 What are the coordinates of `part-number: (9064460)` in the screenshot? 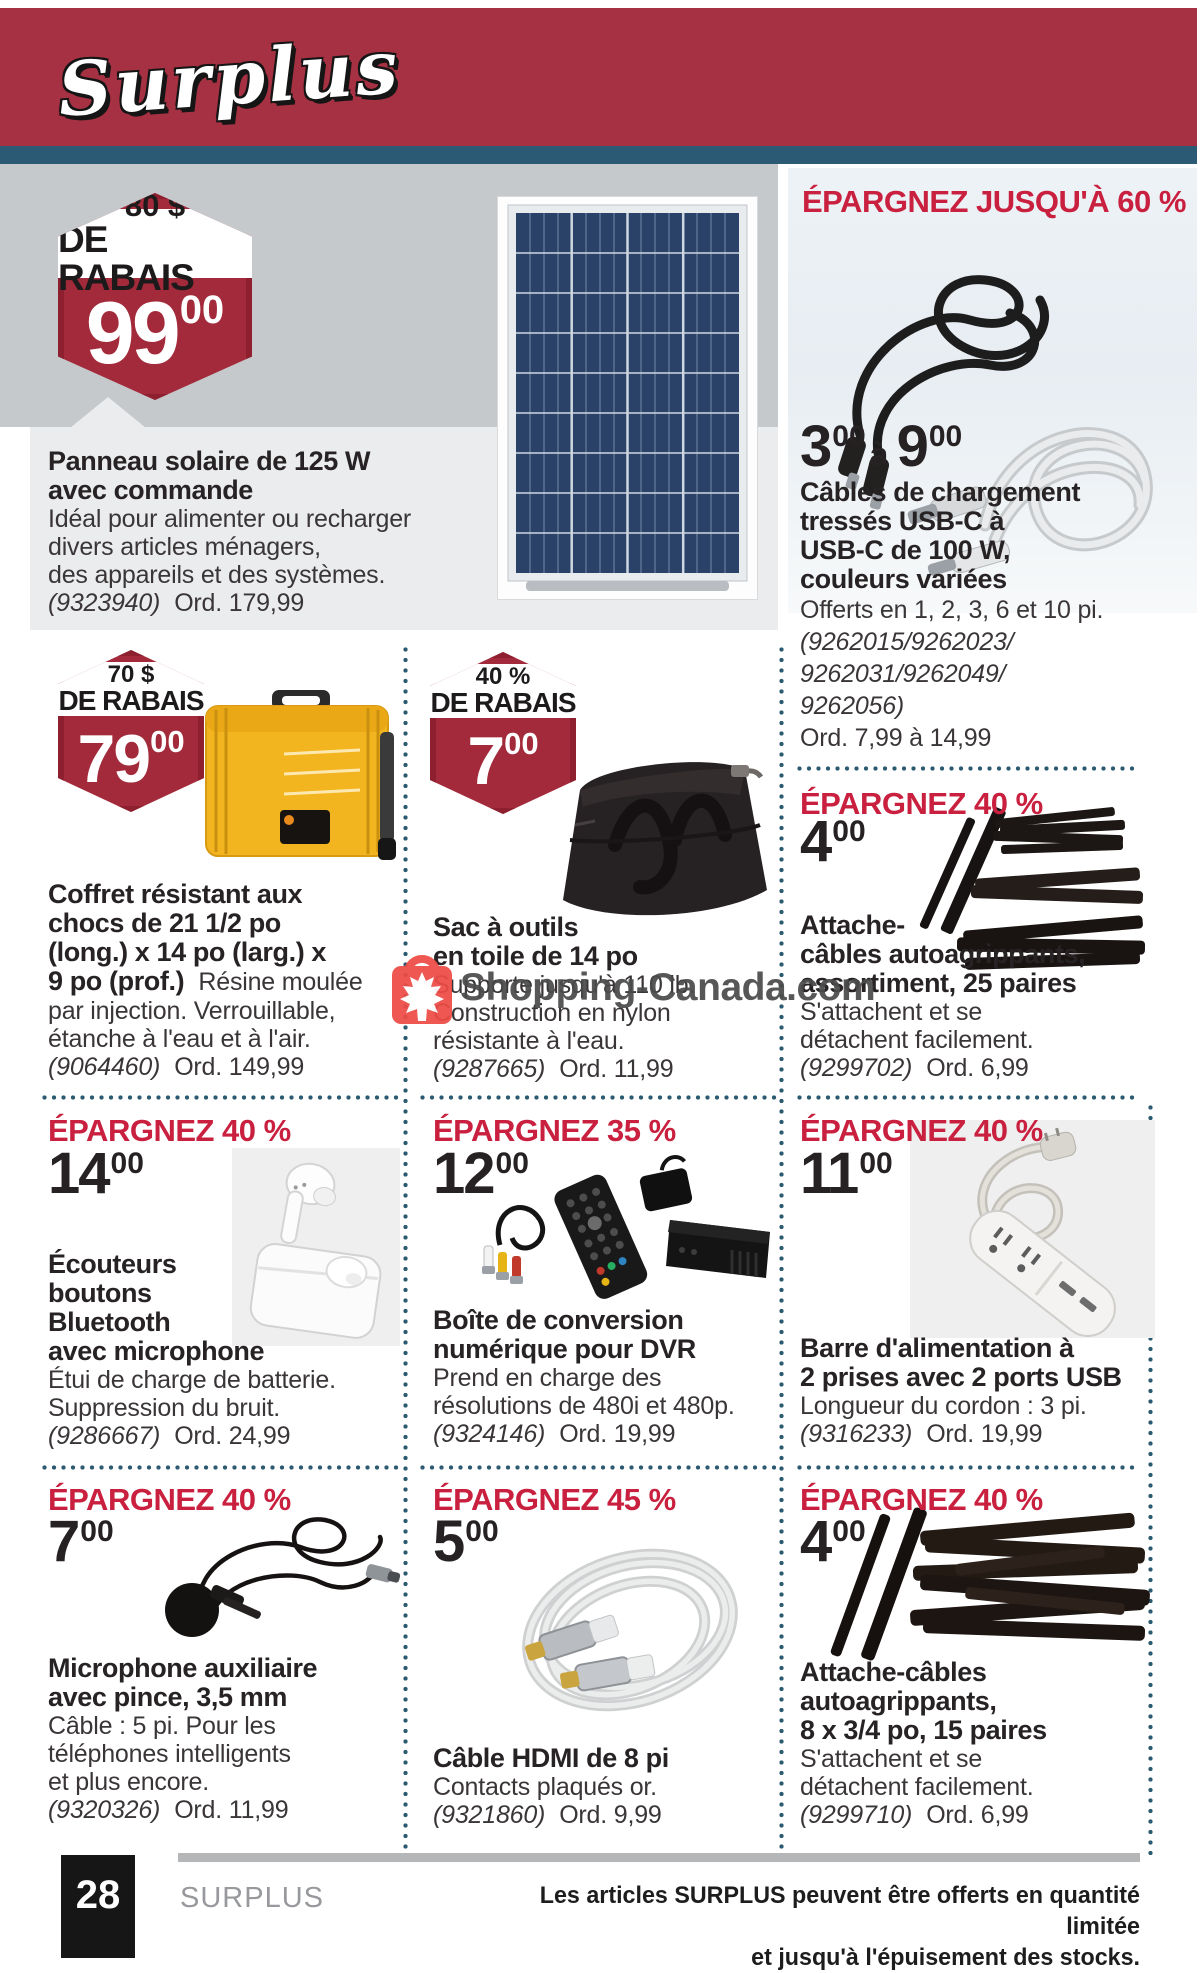 It's located at (104, 1067).